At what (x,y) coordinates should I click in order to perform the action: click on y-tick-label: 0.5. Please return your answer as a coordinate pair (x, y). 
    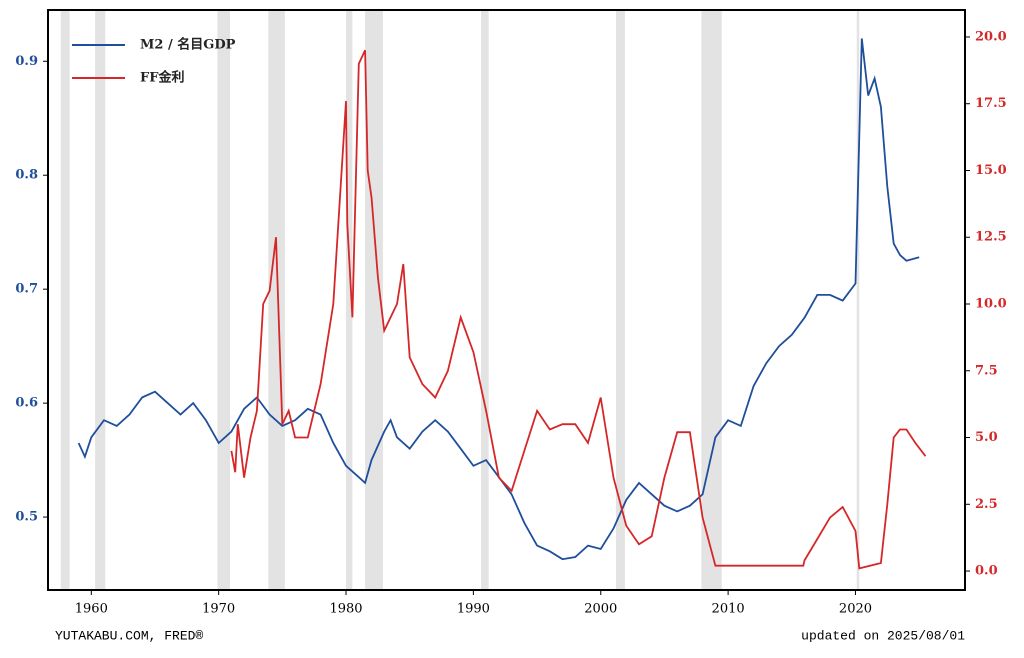
    Looking at the image, I should click on (26, 517).